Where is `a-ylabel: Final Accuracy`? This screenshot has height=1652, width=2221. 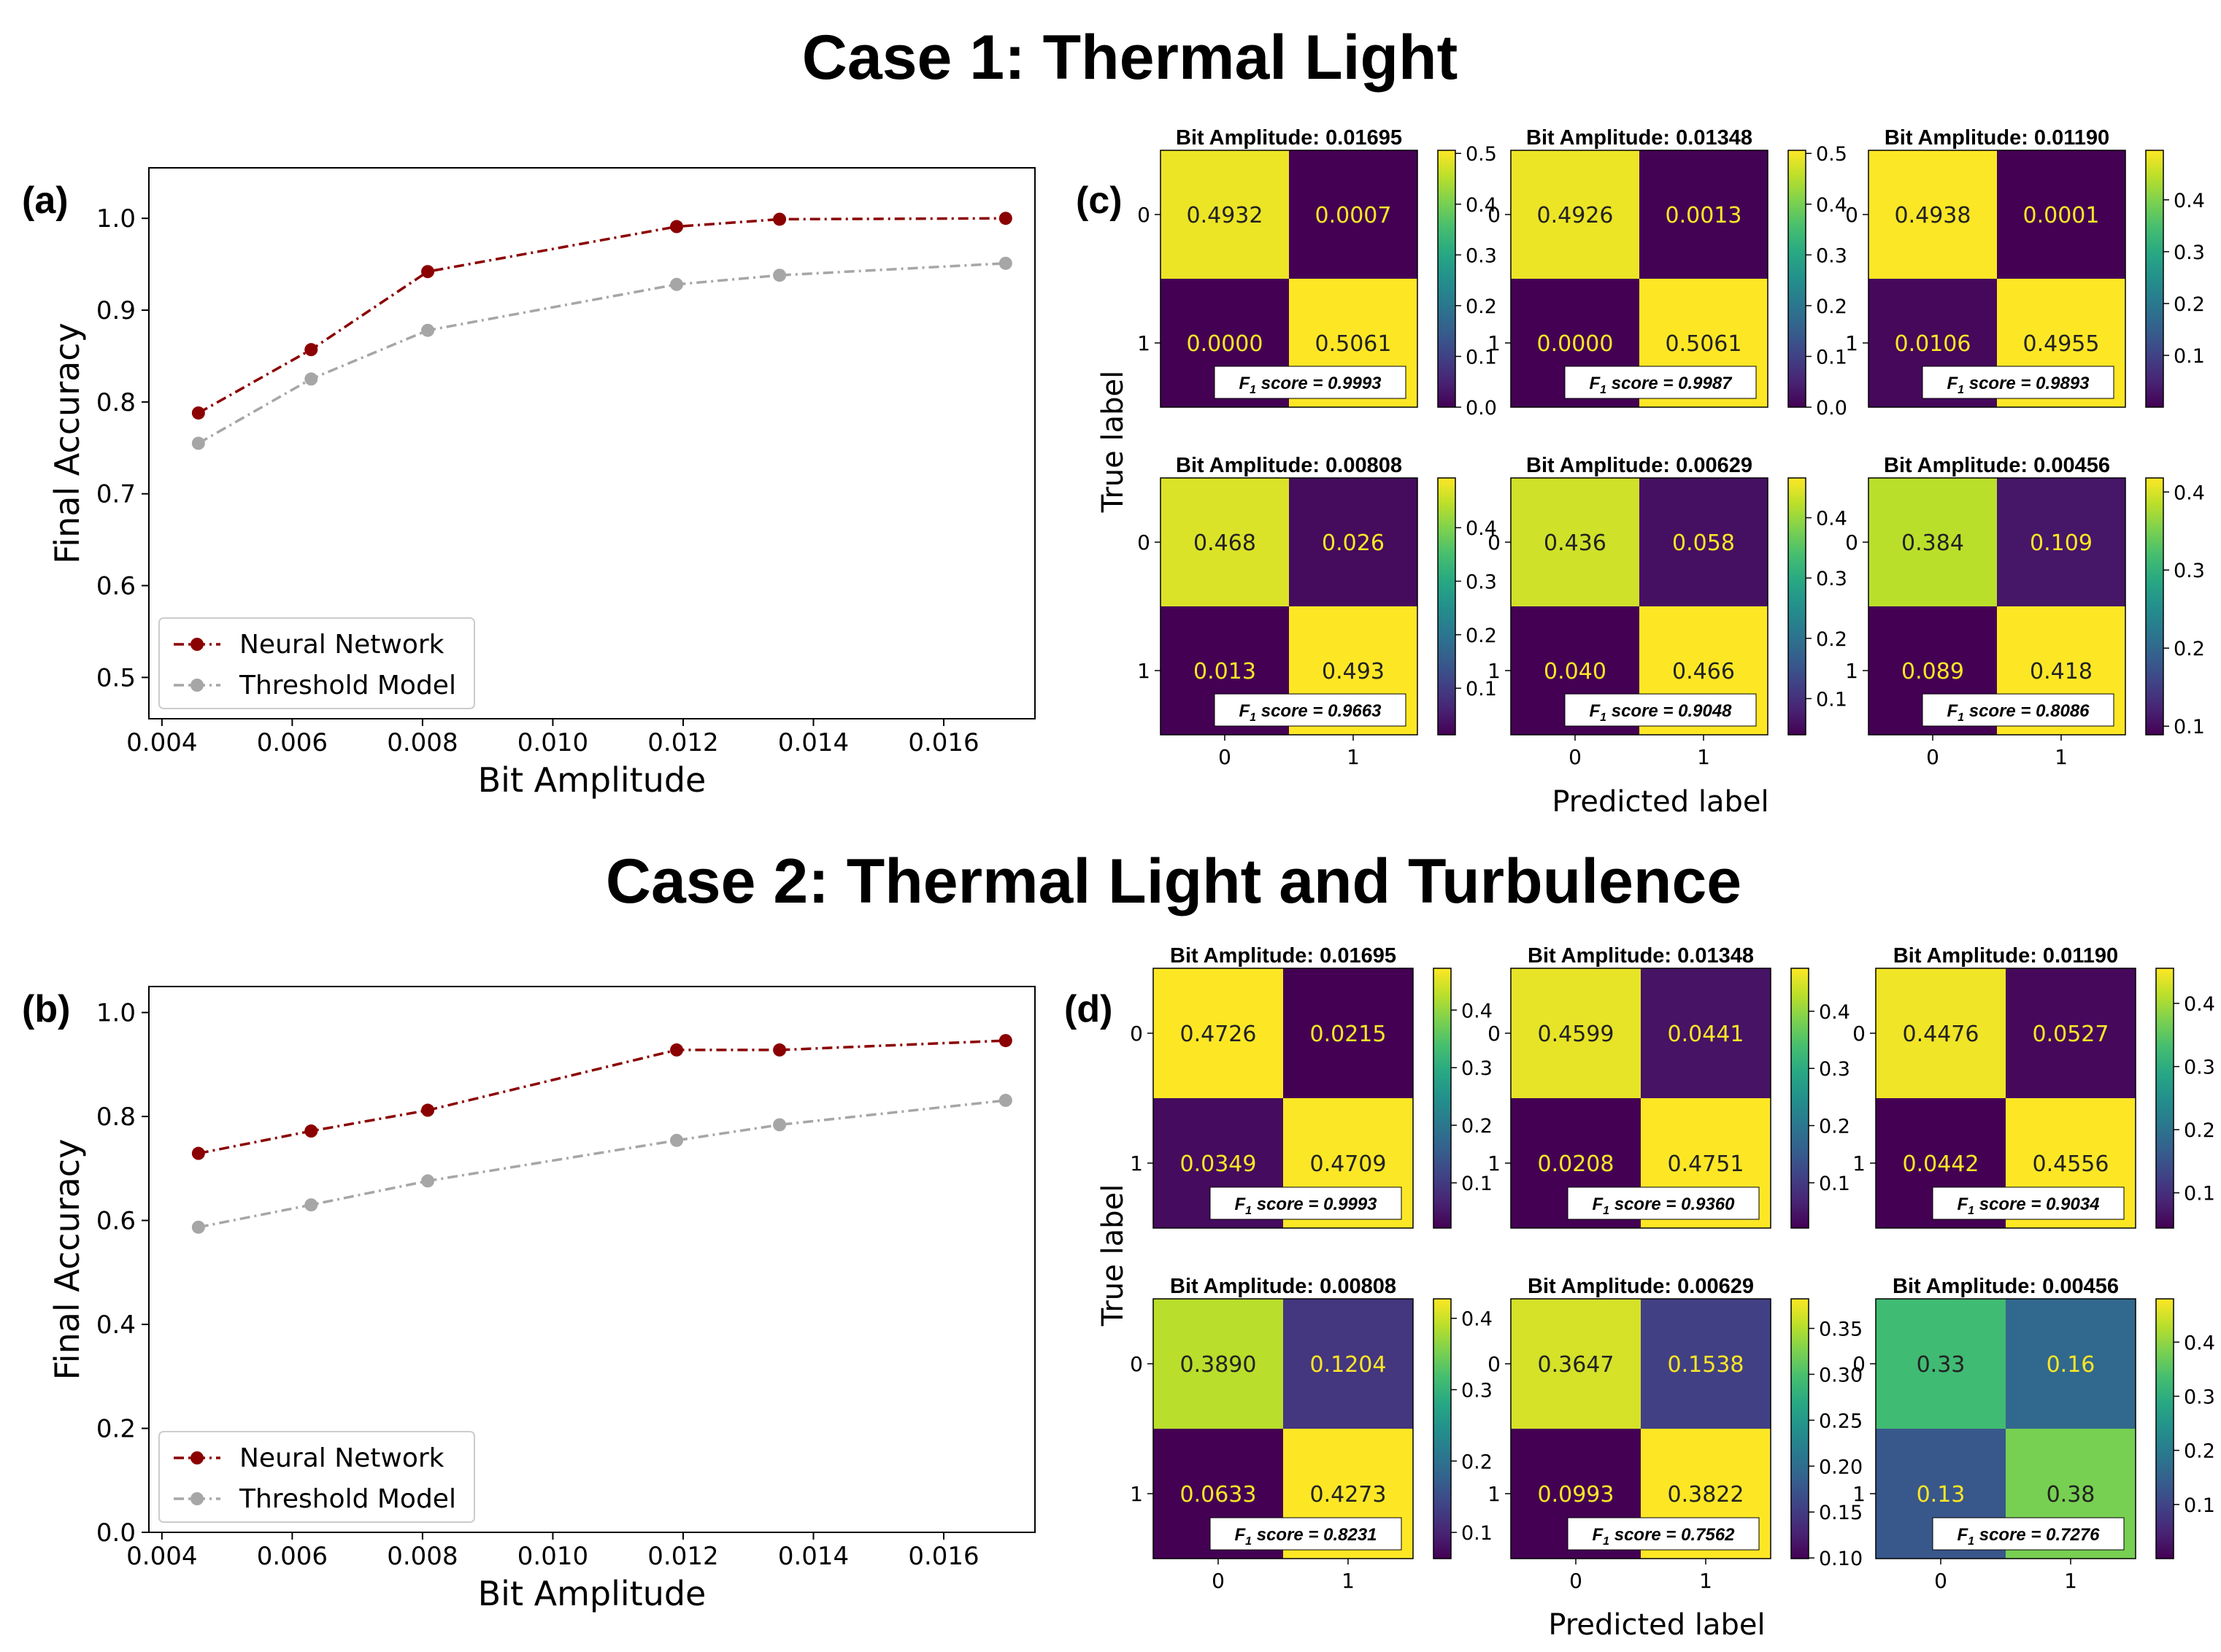
a-ylabel: Final Accuracy is located at coordinates (67, 443).